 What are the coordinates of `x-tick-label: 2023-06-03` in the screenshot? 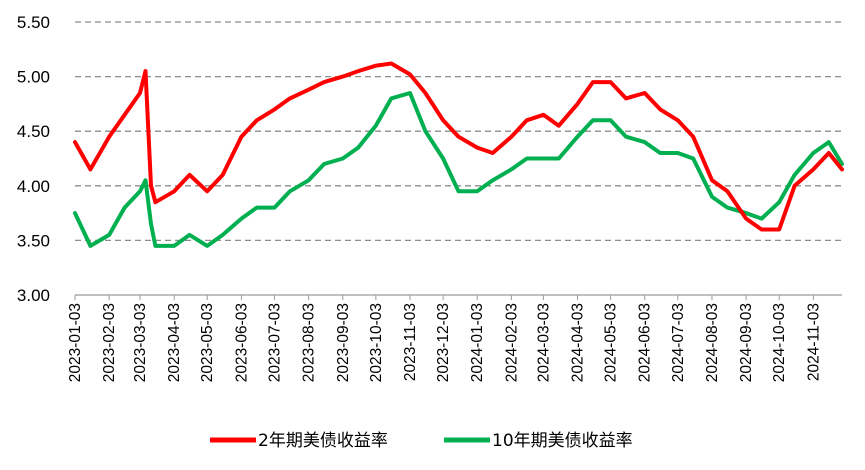 It's located at (241, 342).